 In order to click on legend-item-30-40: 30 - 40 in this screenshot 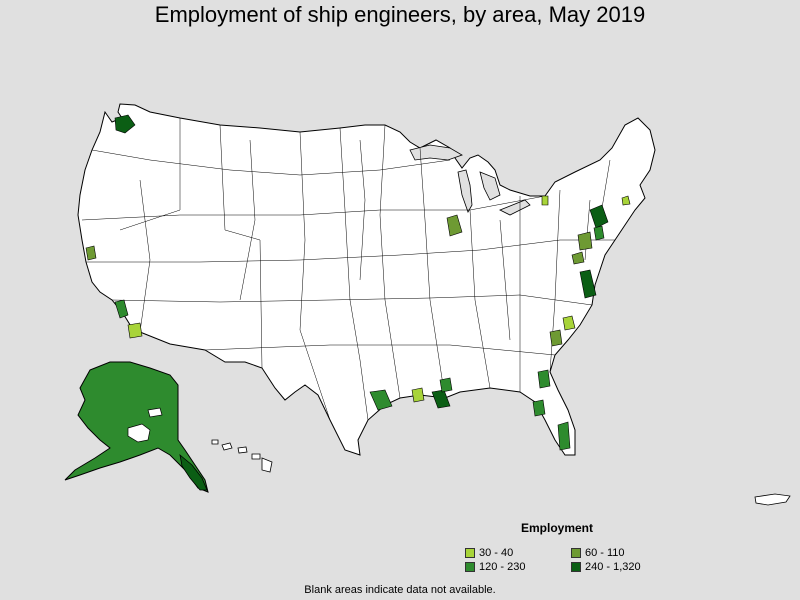, I will do `click(489, 553)`.